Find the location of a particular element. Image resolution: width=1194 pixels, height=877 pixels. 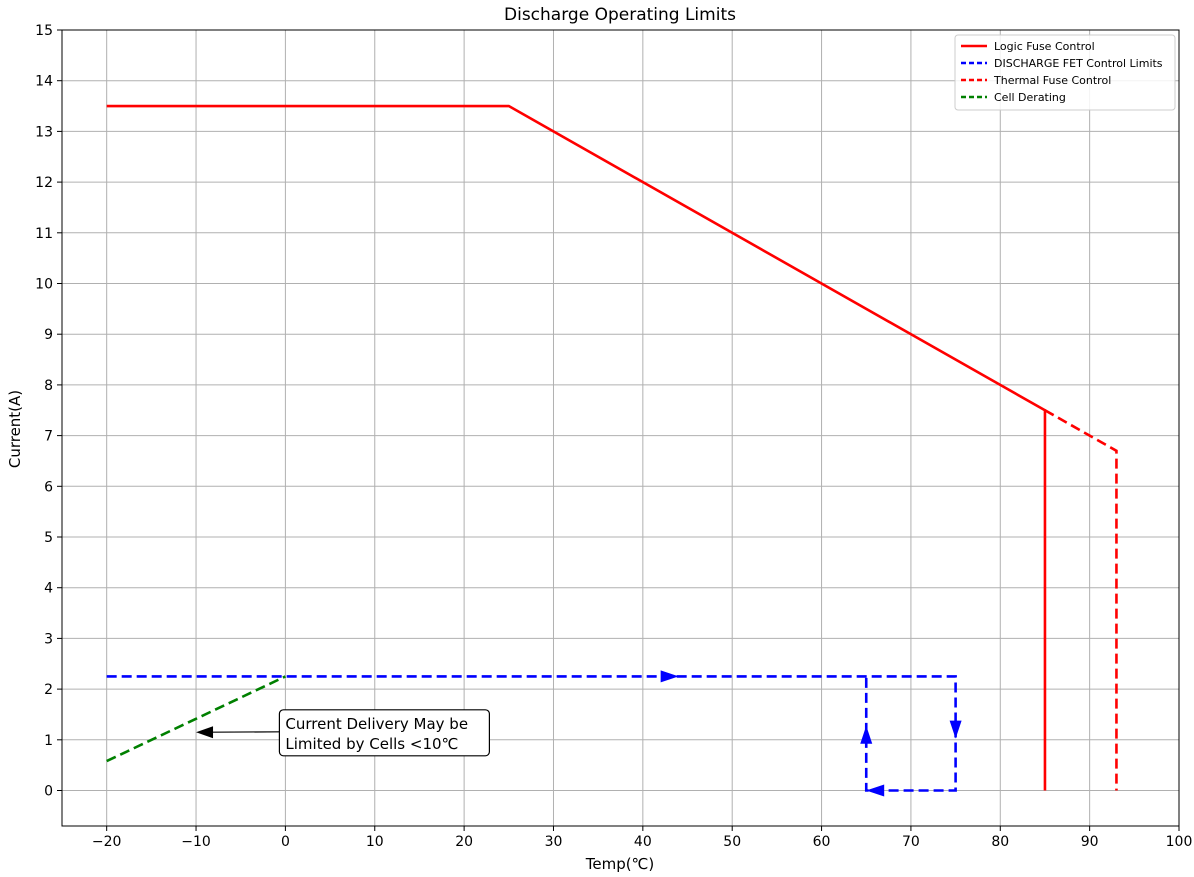

y-tick-label: 9 is located at coordinates (48, 335).